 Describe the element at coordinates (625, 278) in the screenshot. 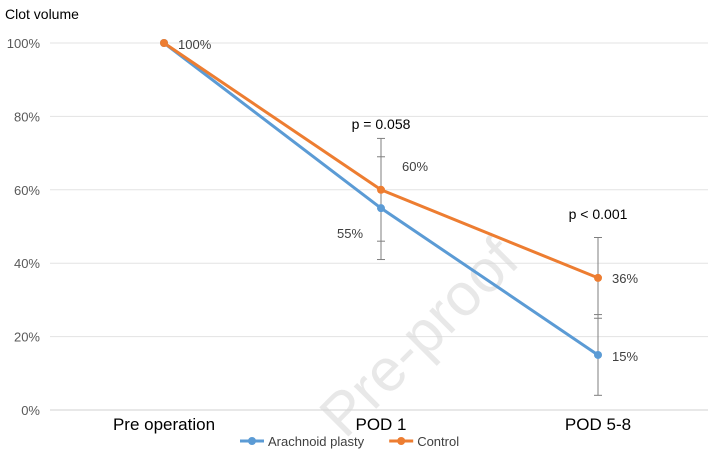

I see `data-label: 36%` at that location.